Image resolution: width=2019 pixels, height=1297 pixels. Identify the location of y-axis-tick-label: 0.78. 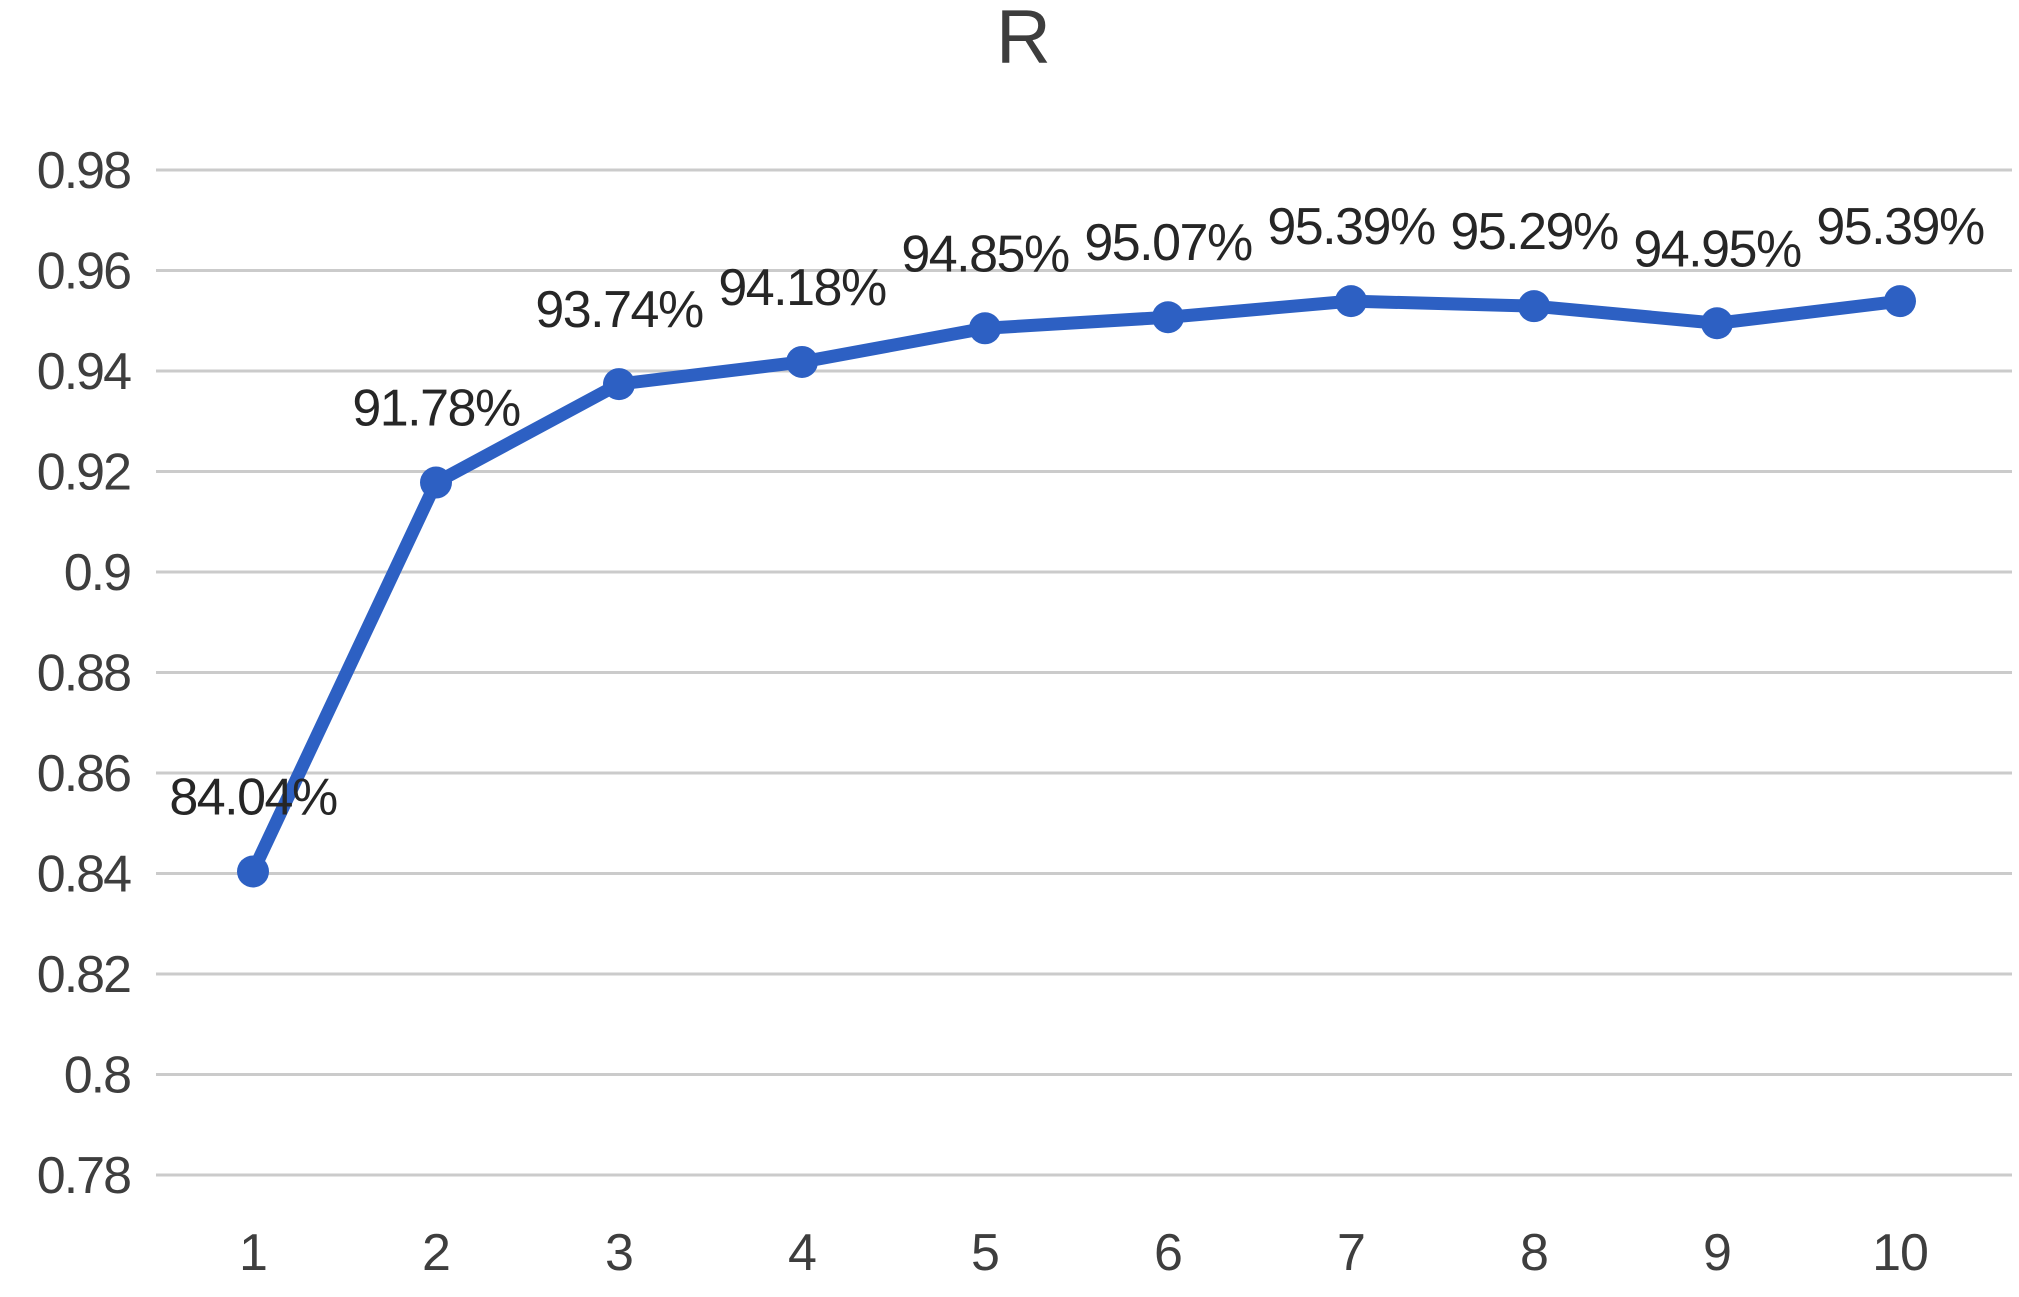
(83, 1176).